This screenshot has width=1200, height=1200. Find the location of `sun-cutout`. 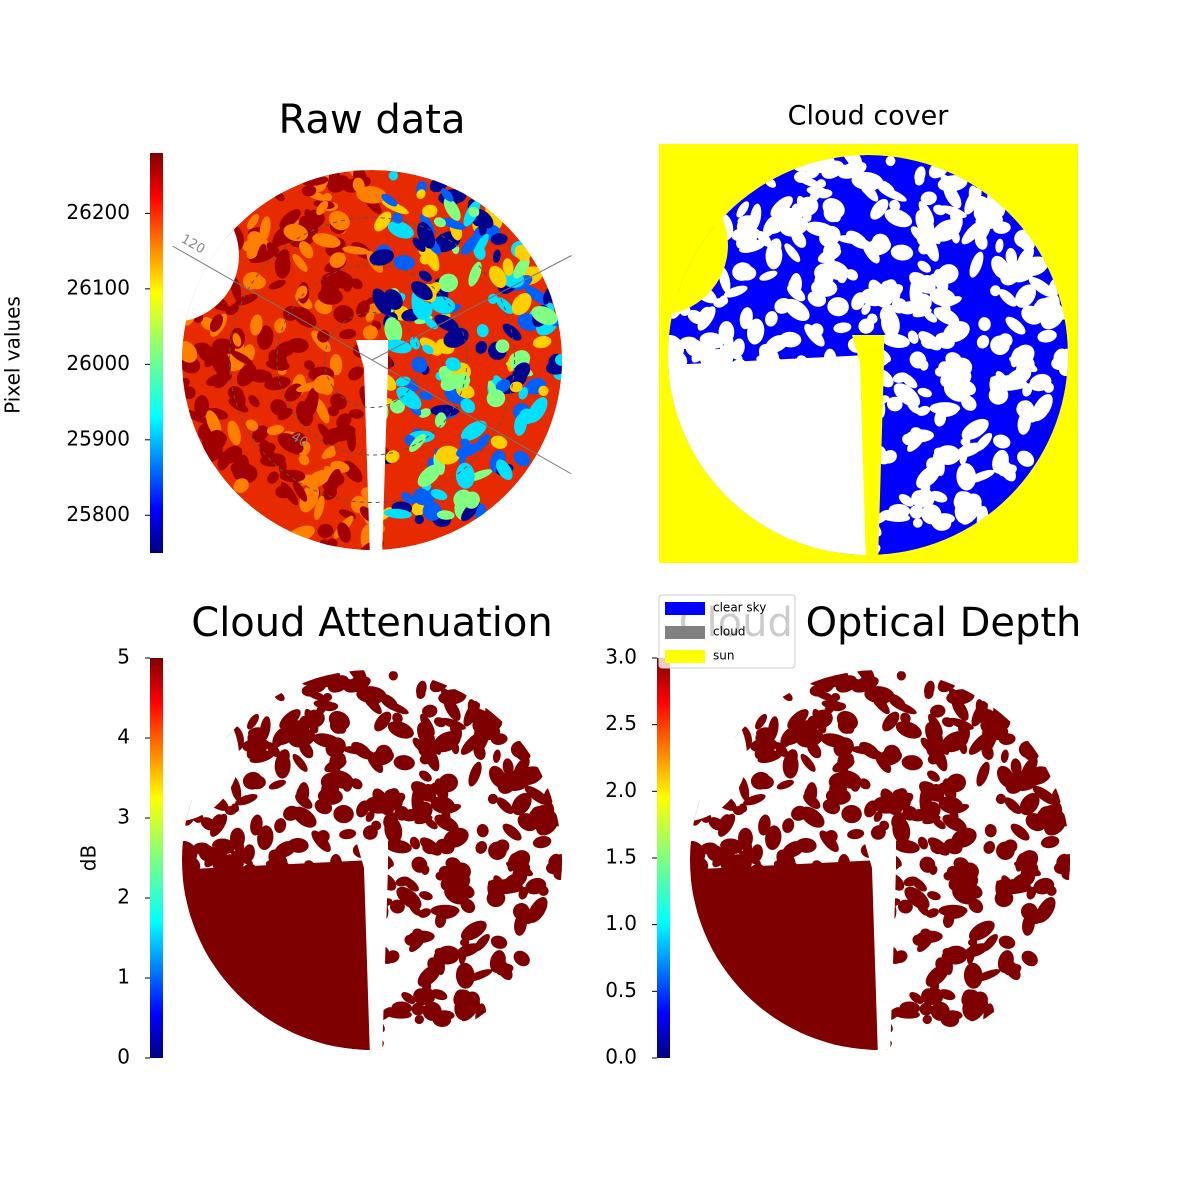

sun-cutout is located at coordinates (718, 755).